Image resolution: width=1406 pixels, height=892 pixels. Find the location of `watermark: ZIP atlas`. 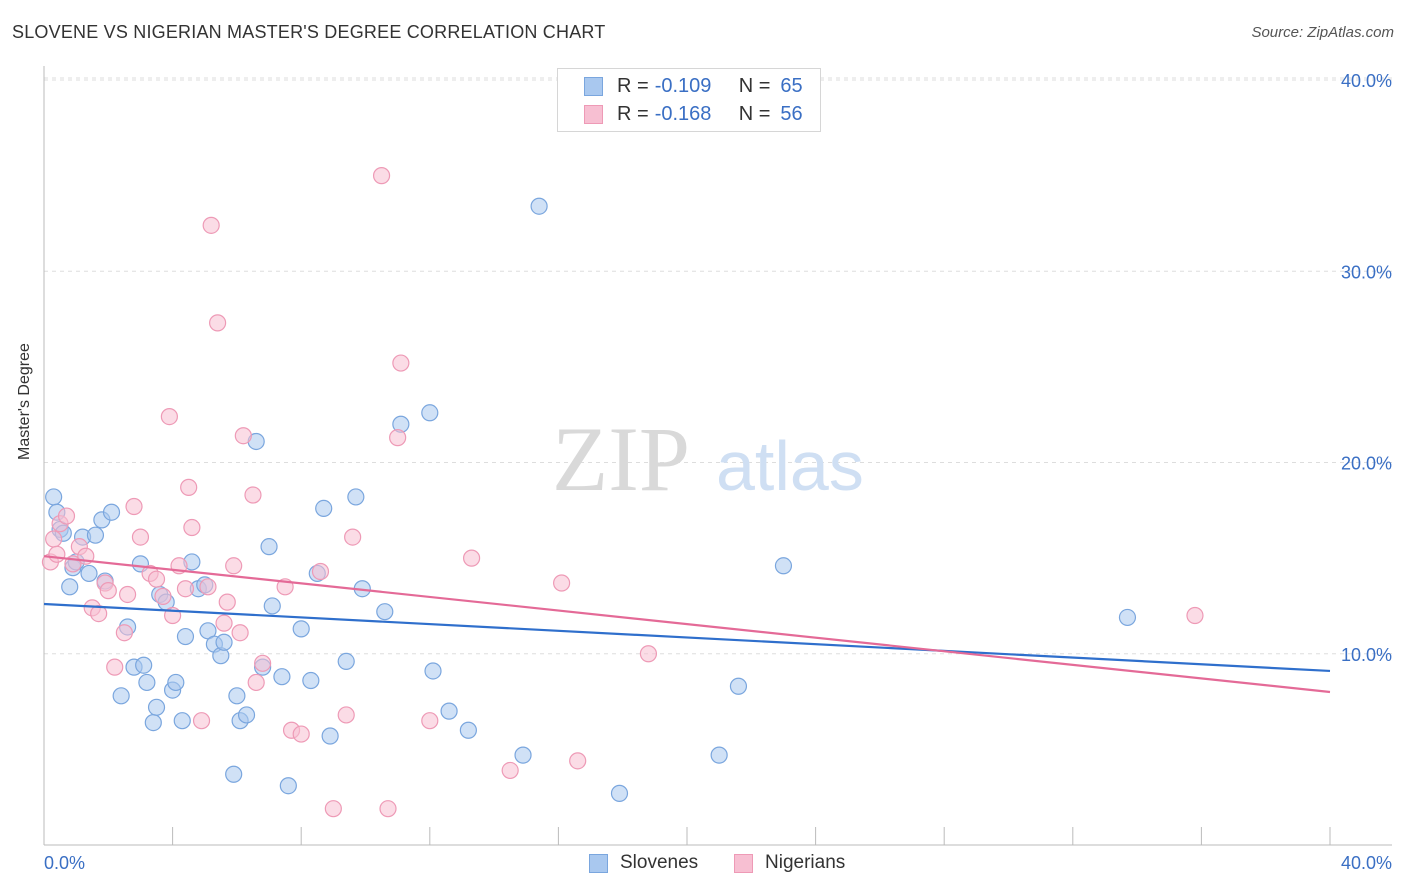

watermark: ZIP atlas is located at coordinates (708, 459).